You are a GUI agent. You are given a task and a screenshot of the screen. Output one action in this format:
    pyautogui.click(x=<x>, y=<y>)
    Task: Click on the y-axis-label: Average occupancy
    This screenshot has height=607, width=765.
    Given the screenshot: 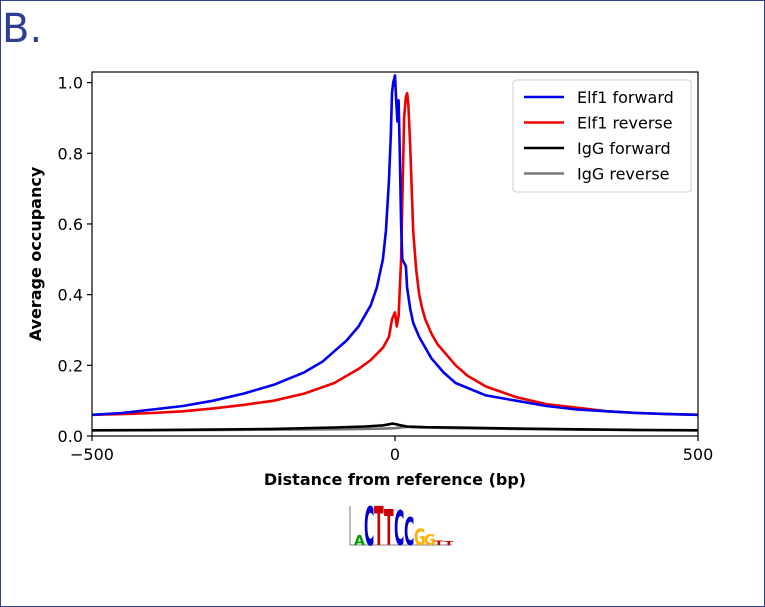 What is the action you would take?
    pyautogui.click(x=35, y=253)
    